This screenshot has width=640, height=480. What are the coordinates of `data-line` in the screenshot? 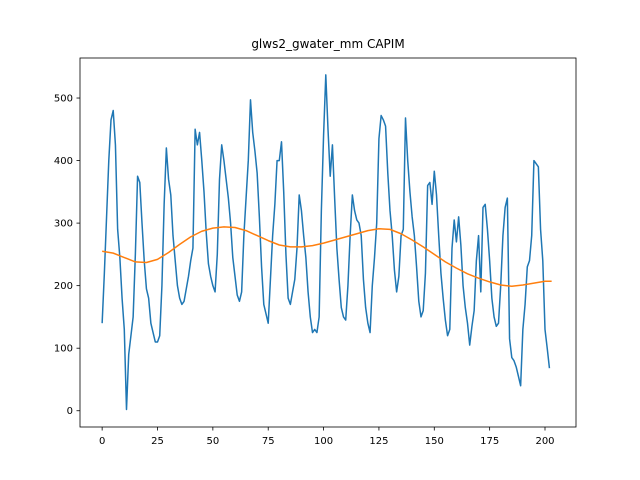 It's located at (327, 257).